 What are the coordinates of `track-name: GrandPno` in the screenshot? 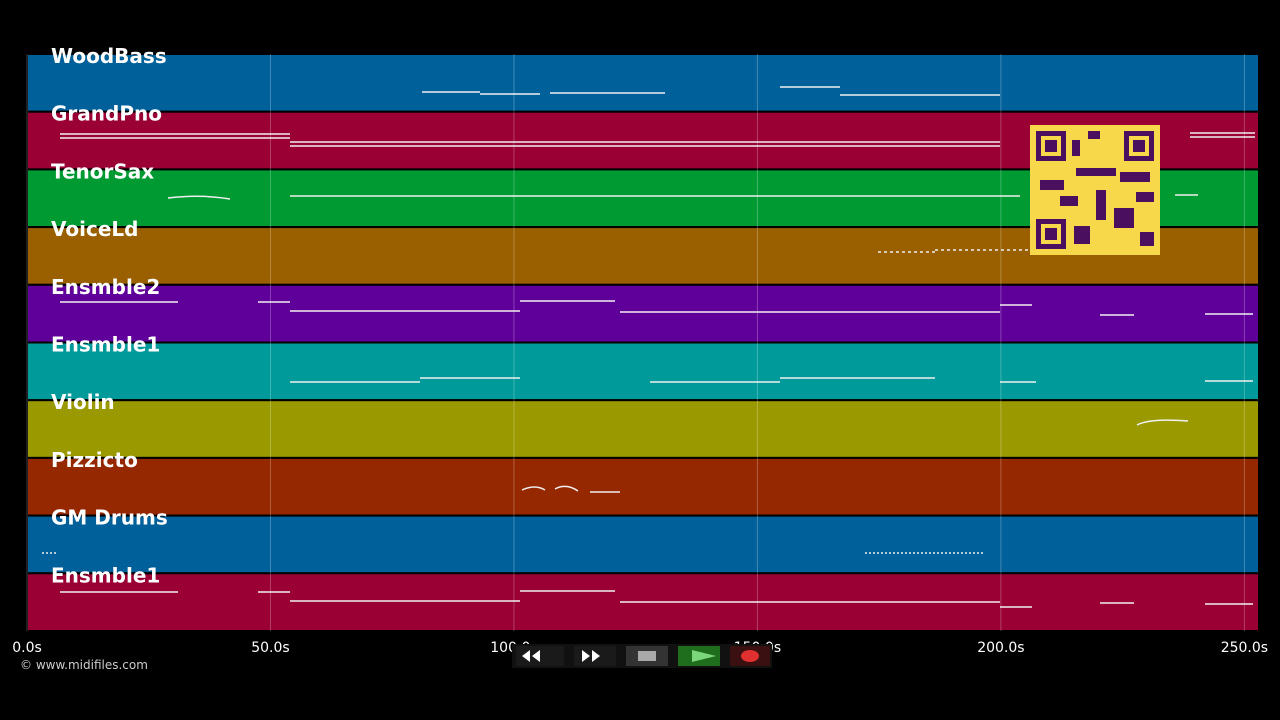 It's located at (106, 114).